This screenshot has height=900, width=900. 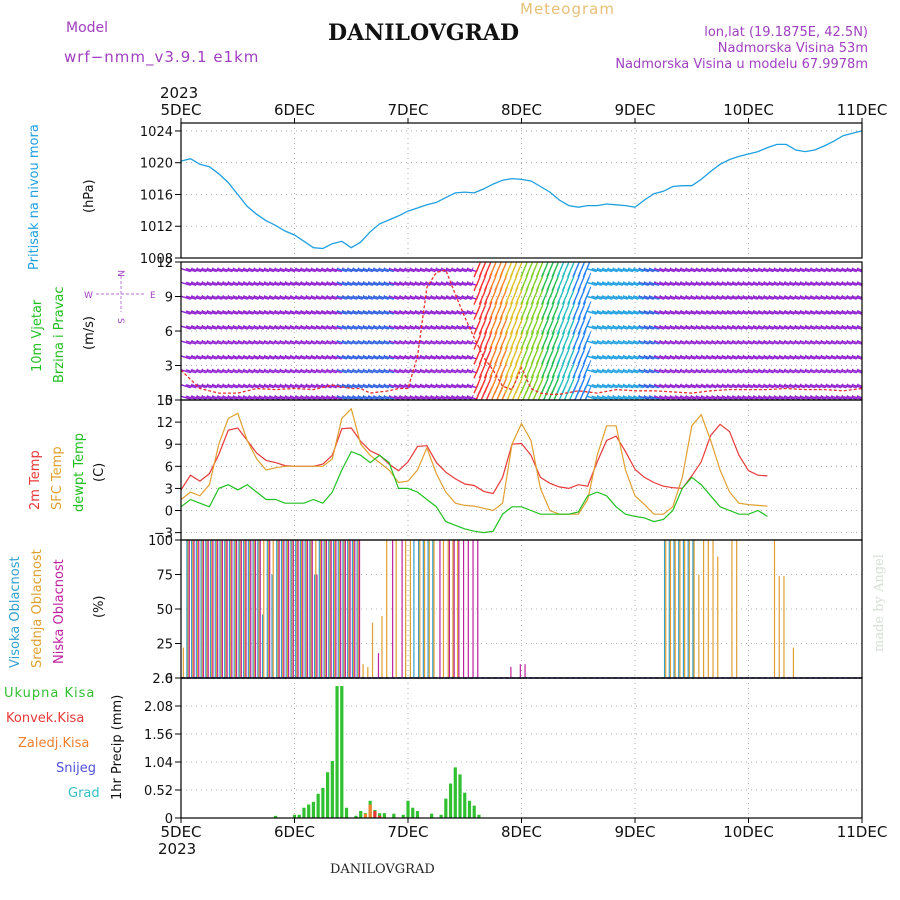 What do you see at coordinates (169, 401) in the screenshot?
I see `ytick-label-wind: 0` at bounding box center [169, 401].